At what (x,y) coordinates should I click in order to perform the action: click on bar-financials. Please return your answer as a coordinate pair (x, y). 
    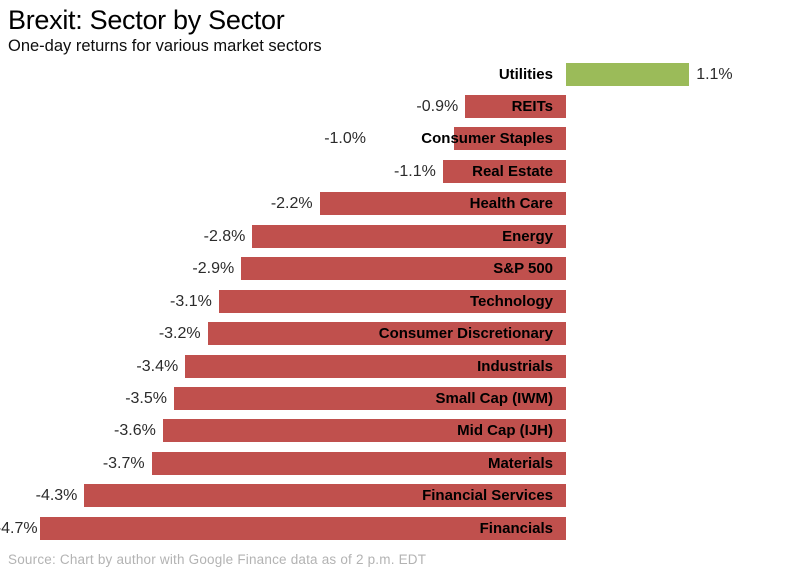
    Looking at the image, I should click on (302, 528).